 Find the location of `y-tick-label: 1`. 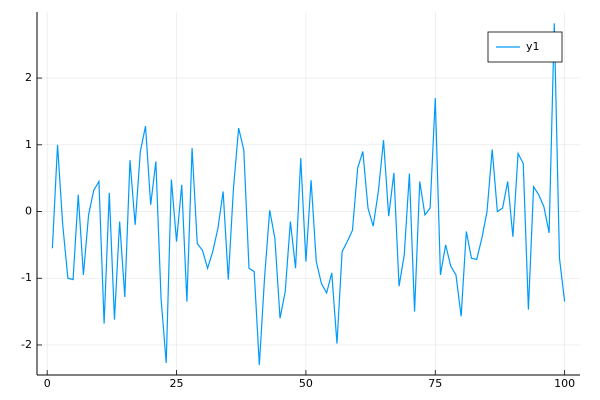

y-tick-label: 1 is located at coordinates (28, 144).